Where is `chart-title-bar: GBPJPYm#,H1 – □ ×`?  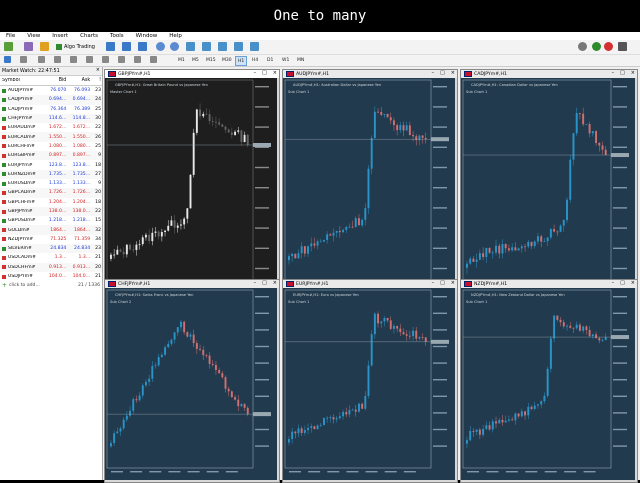 chart-title-bar: GBPJPYm#,H1 – □ × is located at coordinates (192, 74).